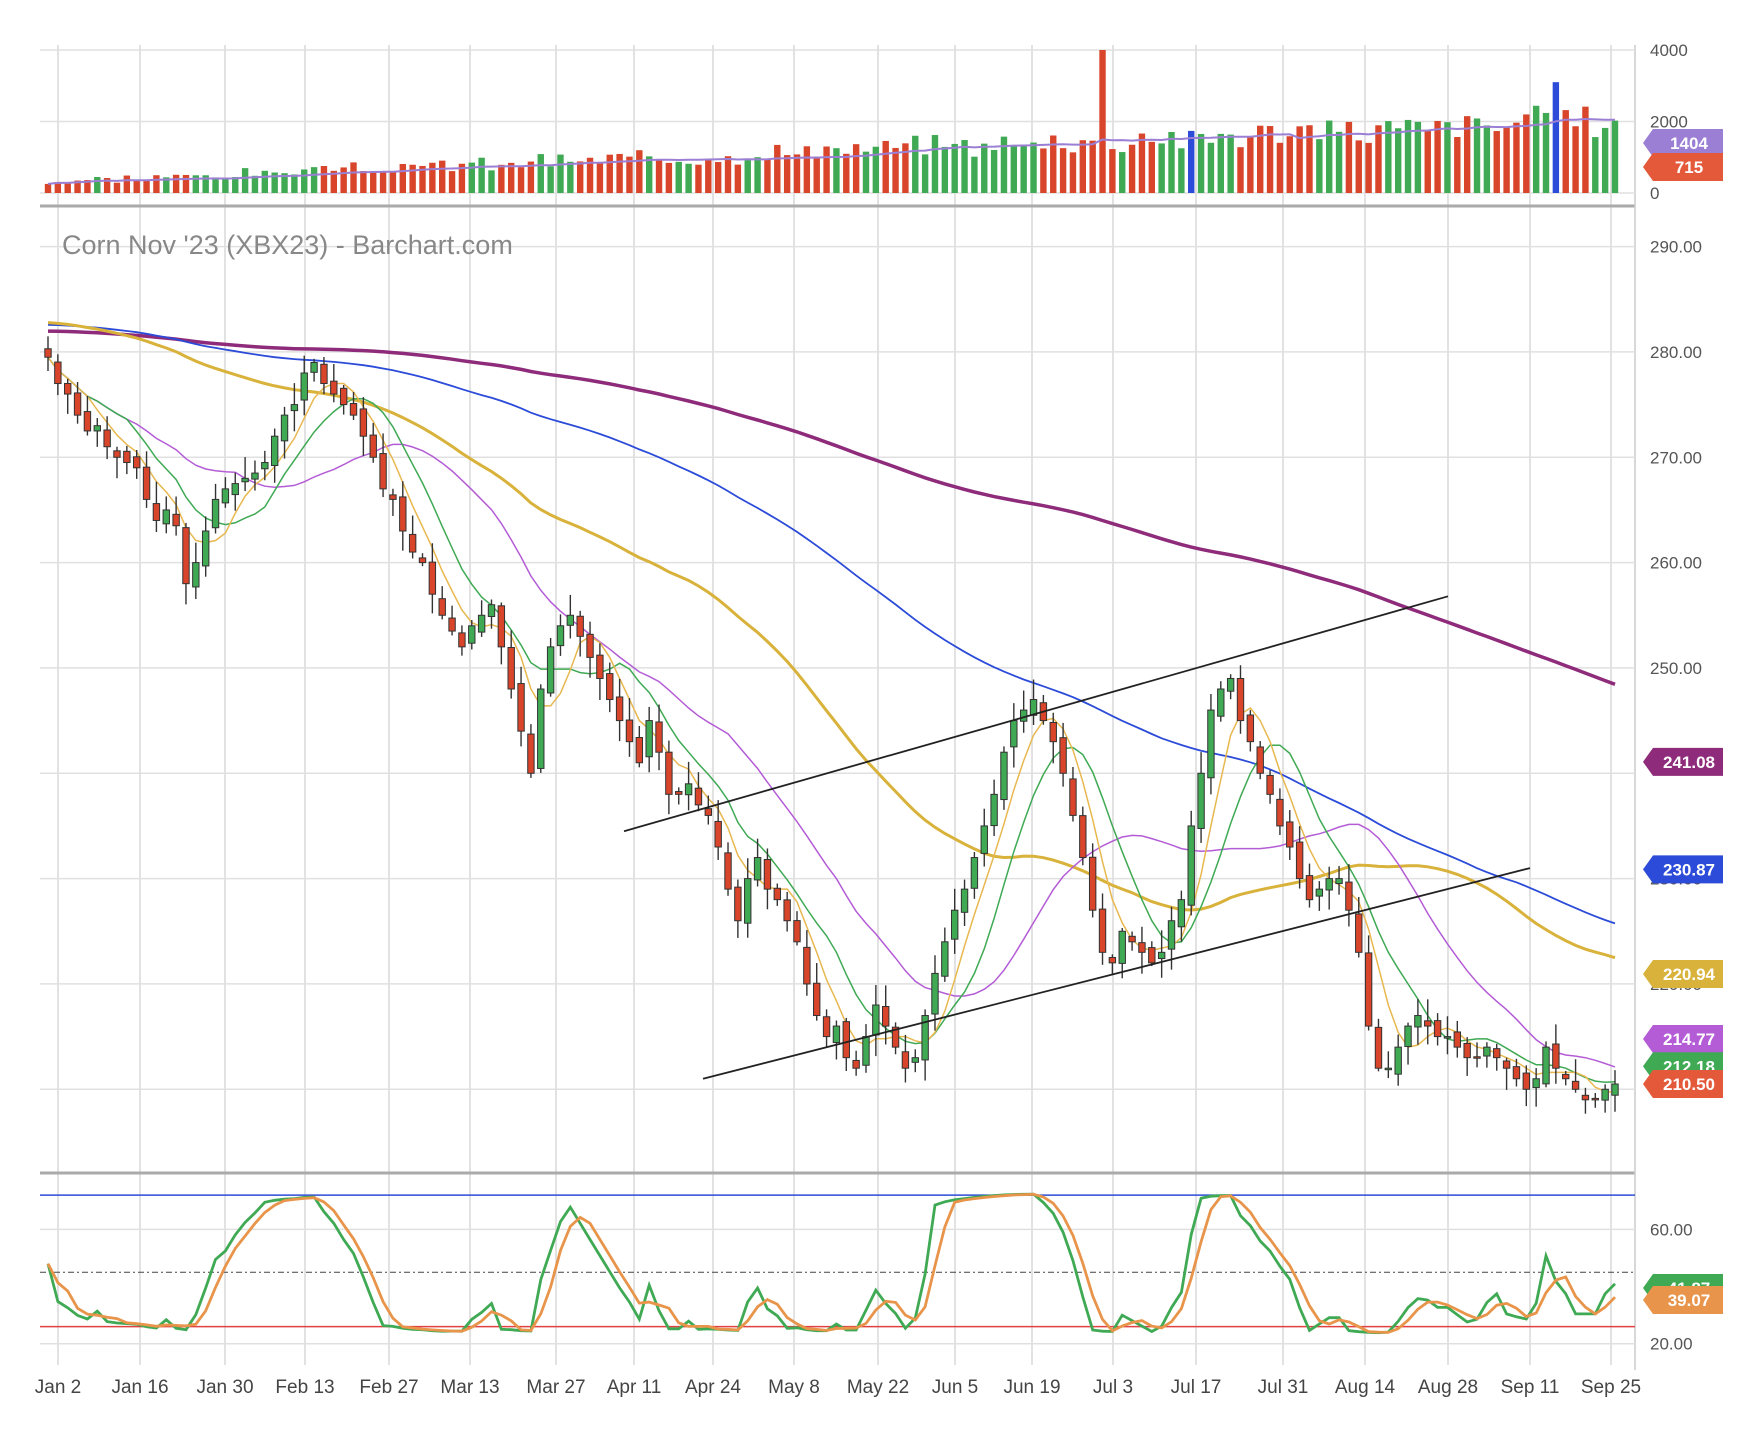 The width and height of the screenshot is (1756, 1433). What do you see at coordinates (1683, 143) in the screenshot?
I see `volume-badge: 1404` at bounding box center [1683, 143].